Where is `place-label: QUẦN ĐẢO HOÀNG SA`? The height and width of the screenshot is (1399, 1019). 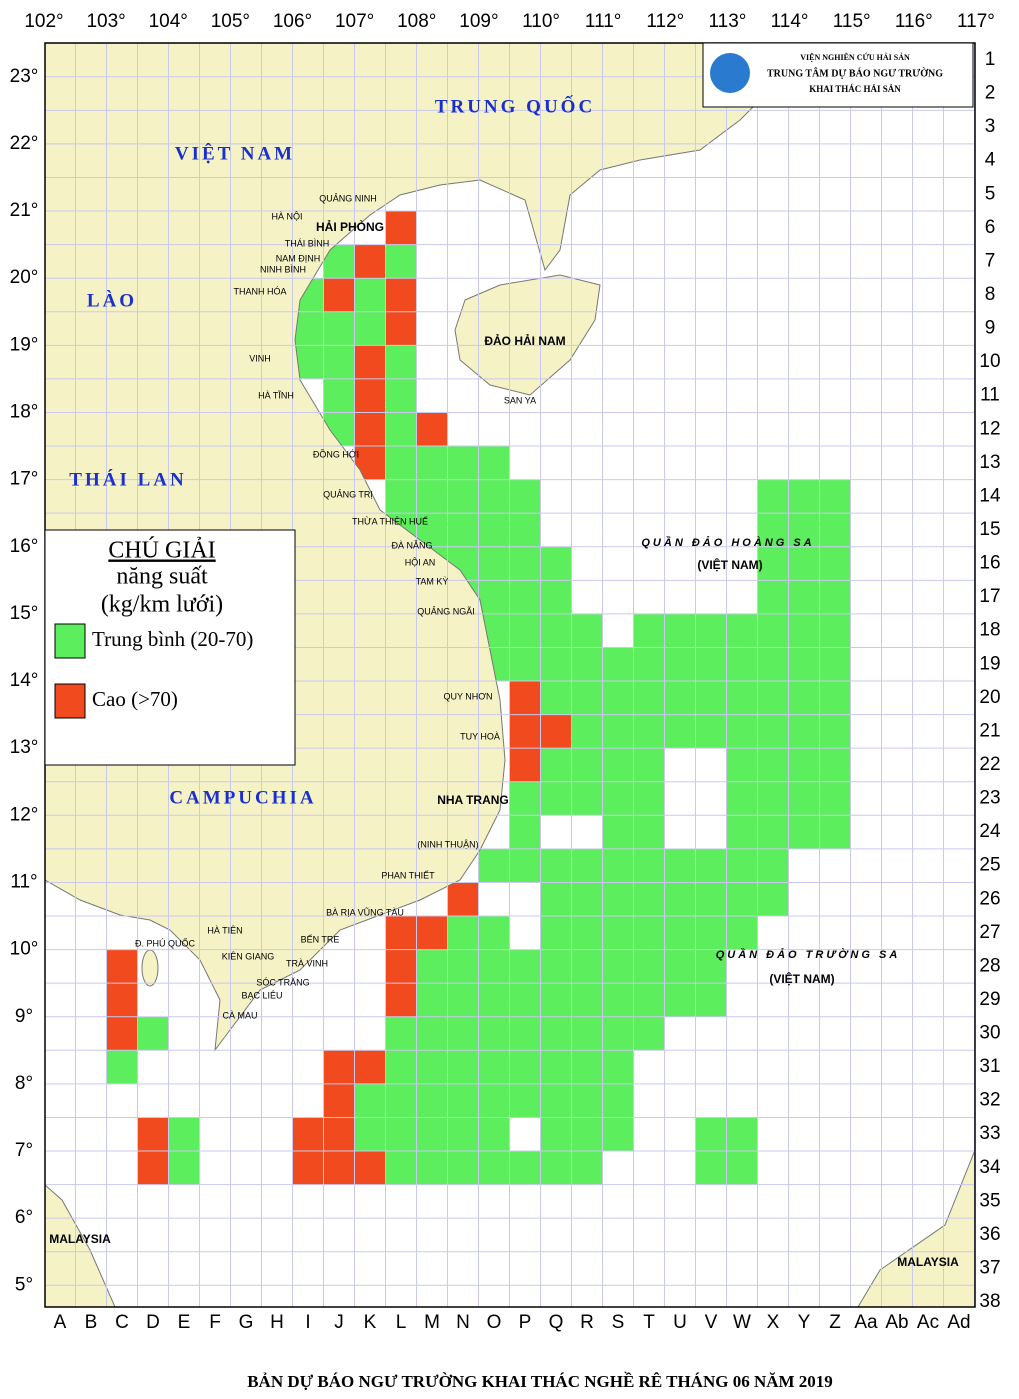 place-label: QUẦN ĐẢO HOÀNG SA is located at coordinates (727, 542).